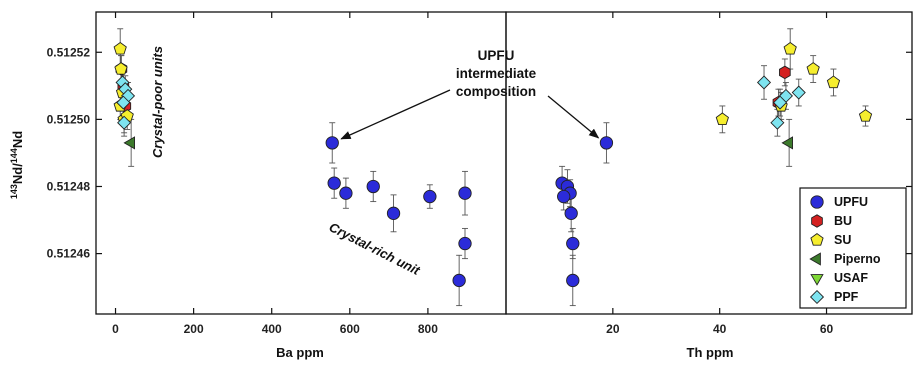 Image resolution: width=914 pixels, height=365 pixels. Describe the element at coordinates (573, 117) in the screenshot. I see `annotation-arrow-right` at that location.